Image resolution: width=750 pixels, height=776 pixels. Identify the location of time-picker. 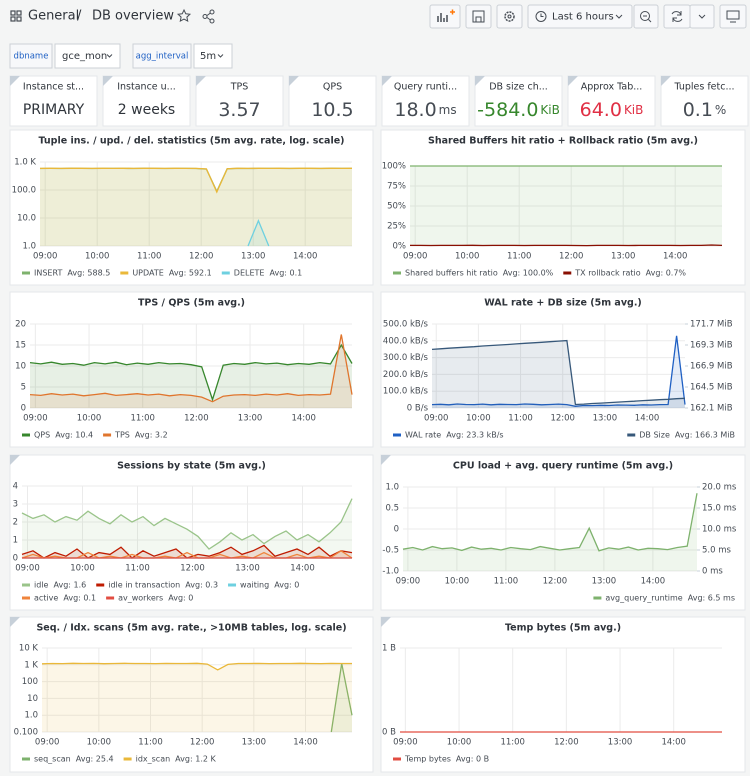
(580, 16).